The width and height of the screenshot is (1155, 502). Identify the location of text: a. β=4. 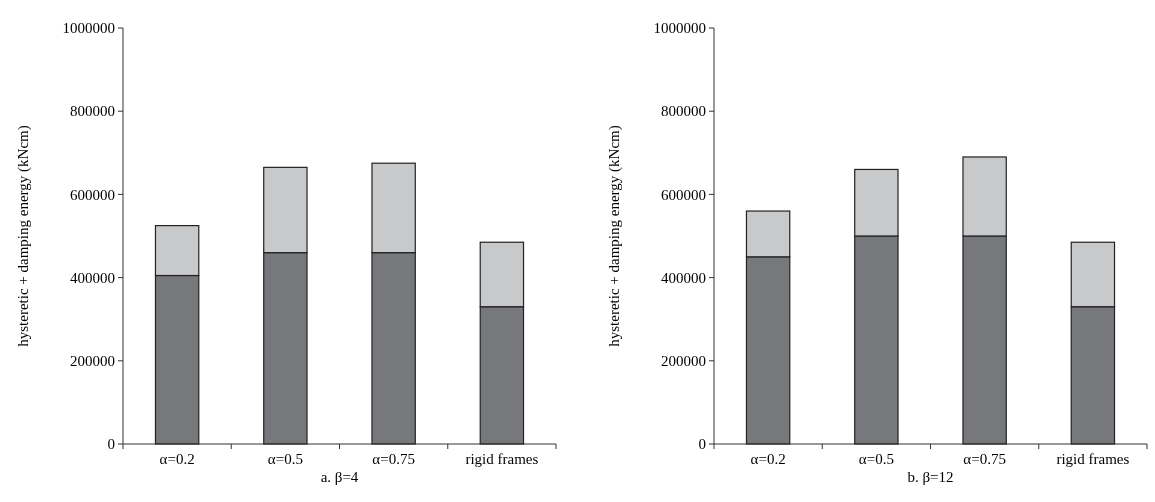
(339, 477).